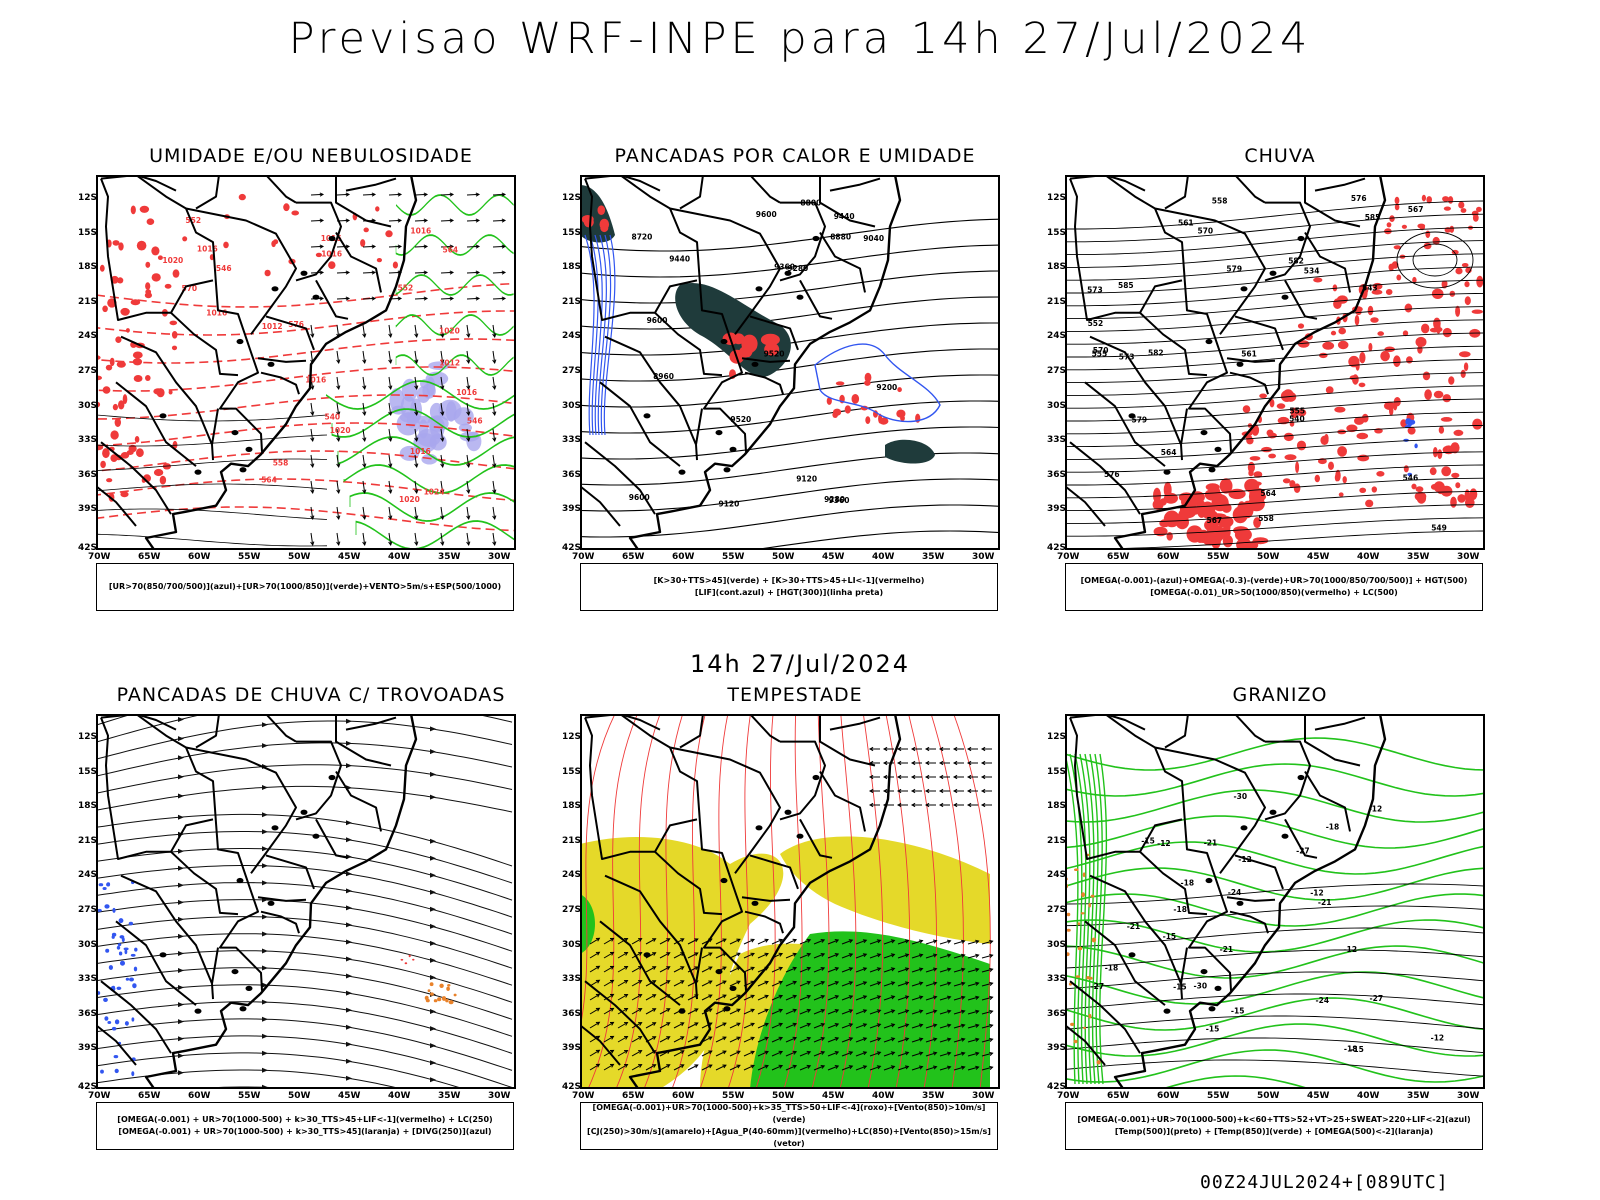 The width and height of the screenshot is (1600, 1200). What do you see at coordinates (434, 492) in the screenshot?
I see `contour-label: 1024` at bounding box center [434, 492].